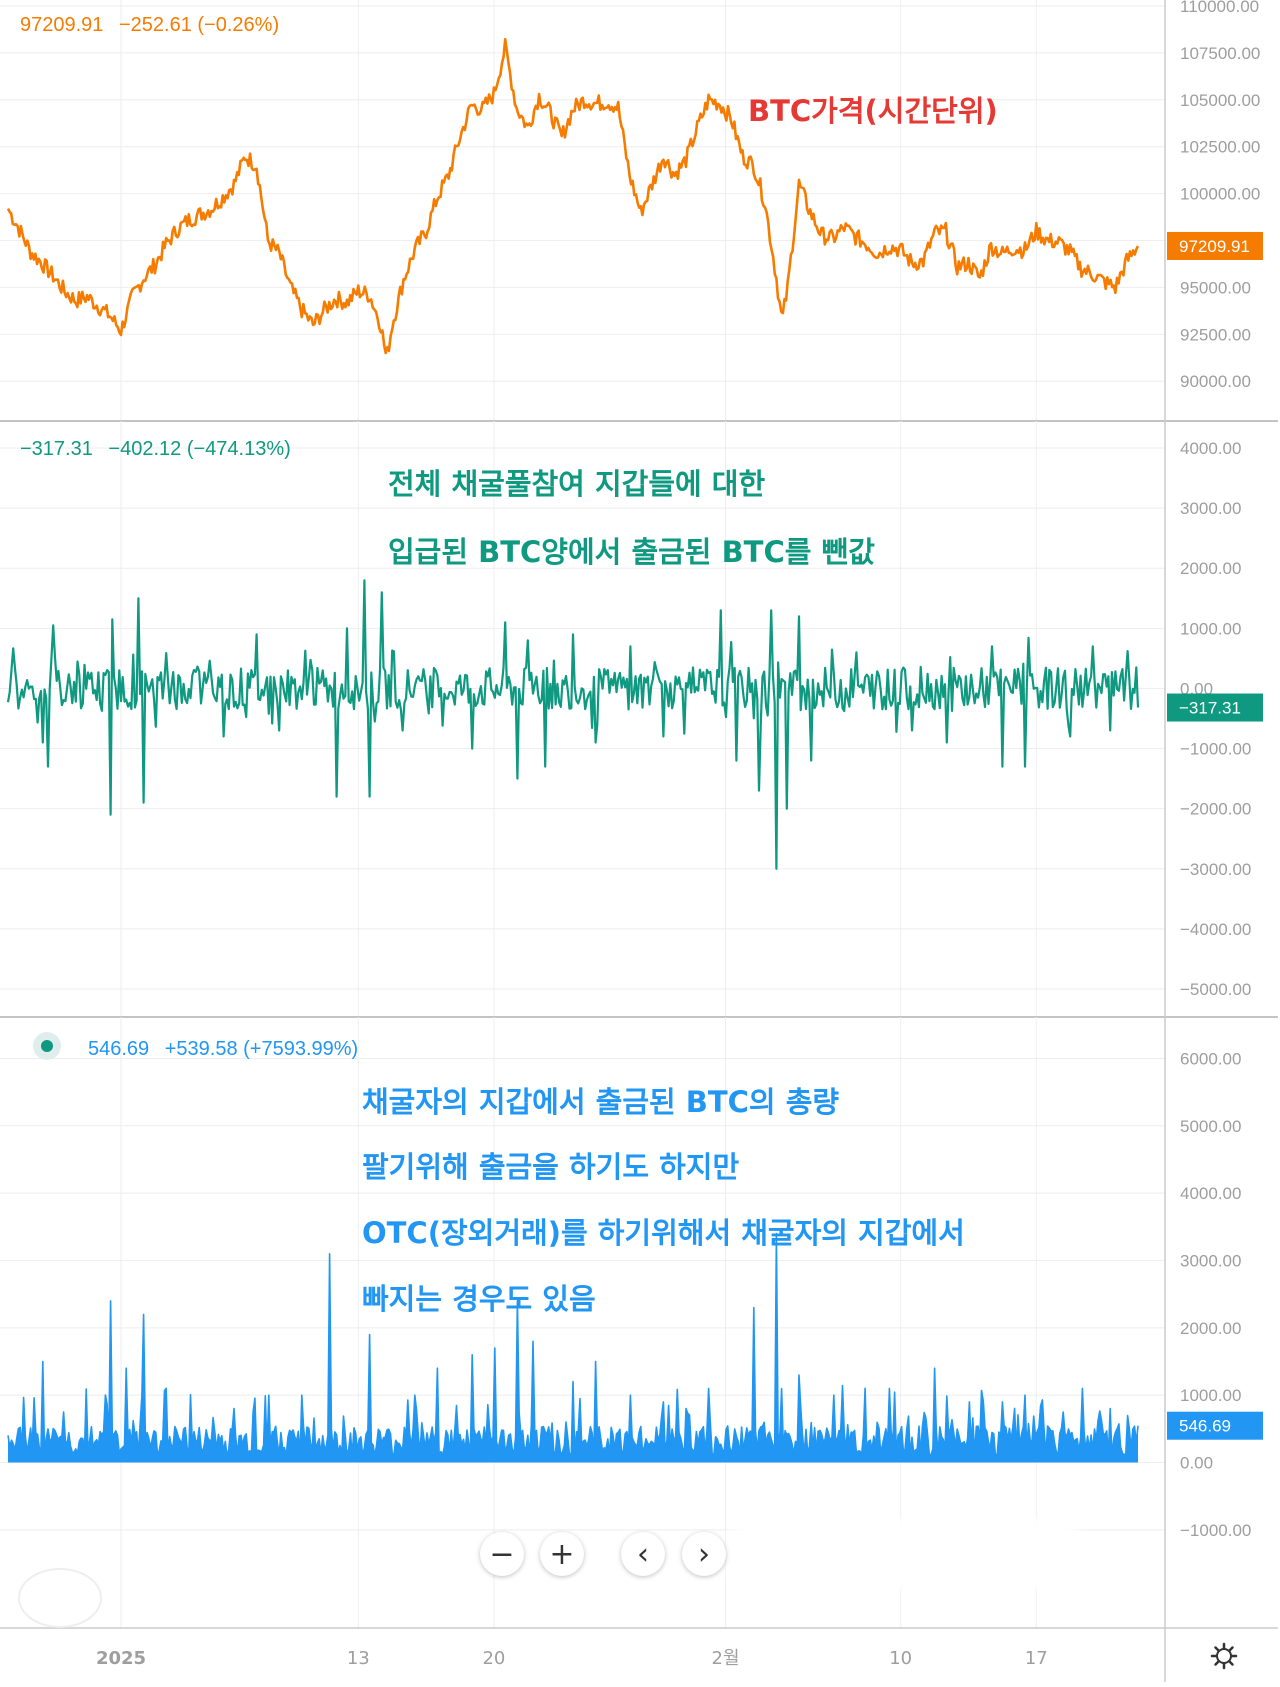 The width and height of the screenshot is (1280, 1687). I want to click on netflow-legend-change: −402.12 (−474.13%), so click(199, 449).